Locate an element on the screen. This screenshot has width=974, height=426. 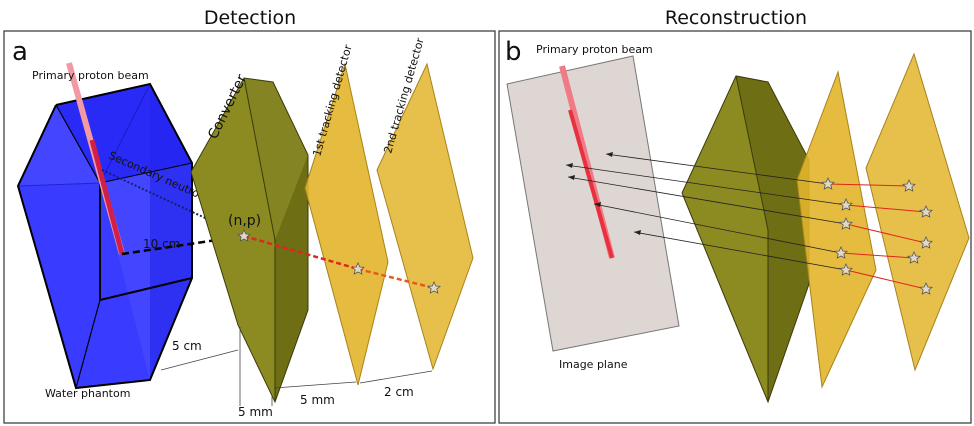
primary-beam-right is located at coordinates (591, 184).